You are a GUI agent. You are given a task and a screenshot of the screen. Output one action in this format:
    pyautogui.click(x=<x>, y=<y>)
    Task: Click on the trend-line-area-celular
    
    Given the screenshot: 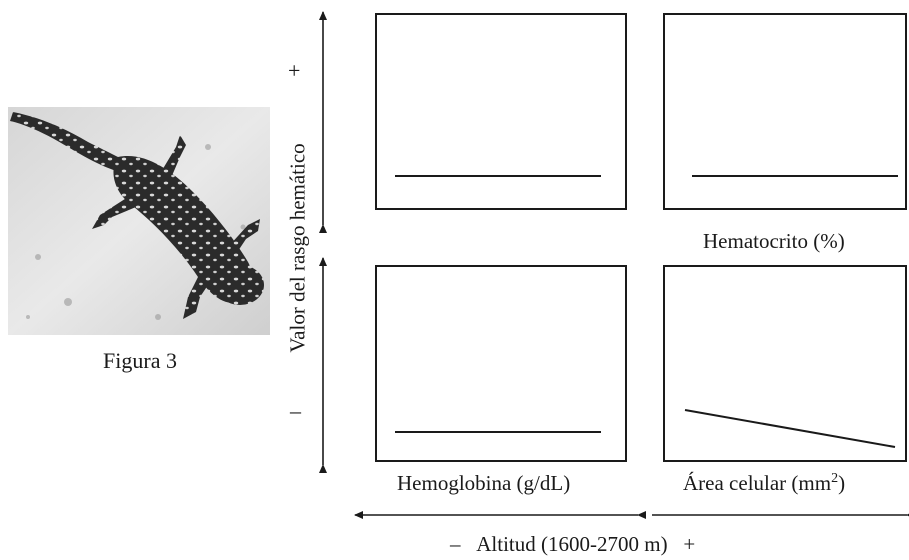 What is the action you would take?
    pyautogui.click(x=790, y=428)
    